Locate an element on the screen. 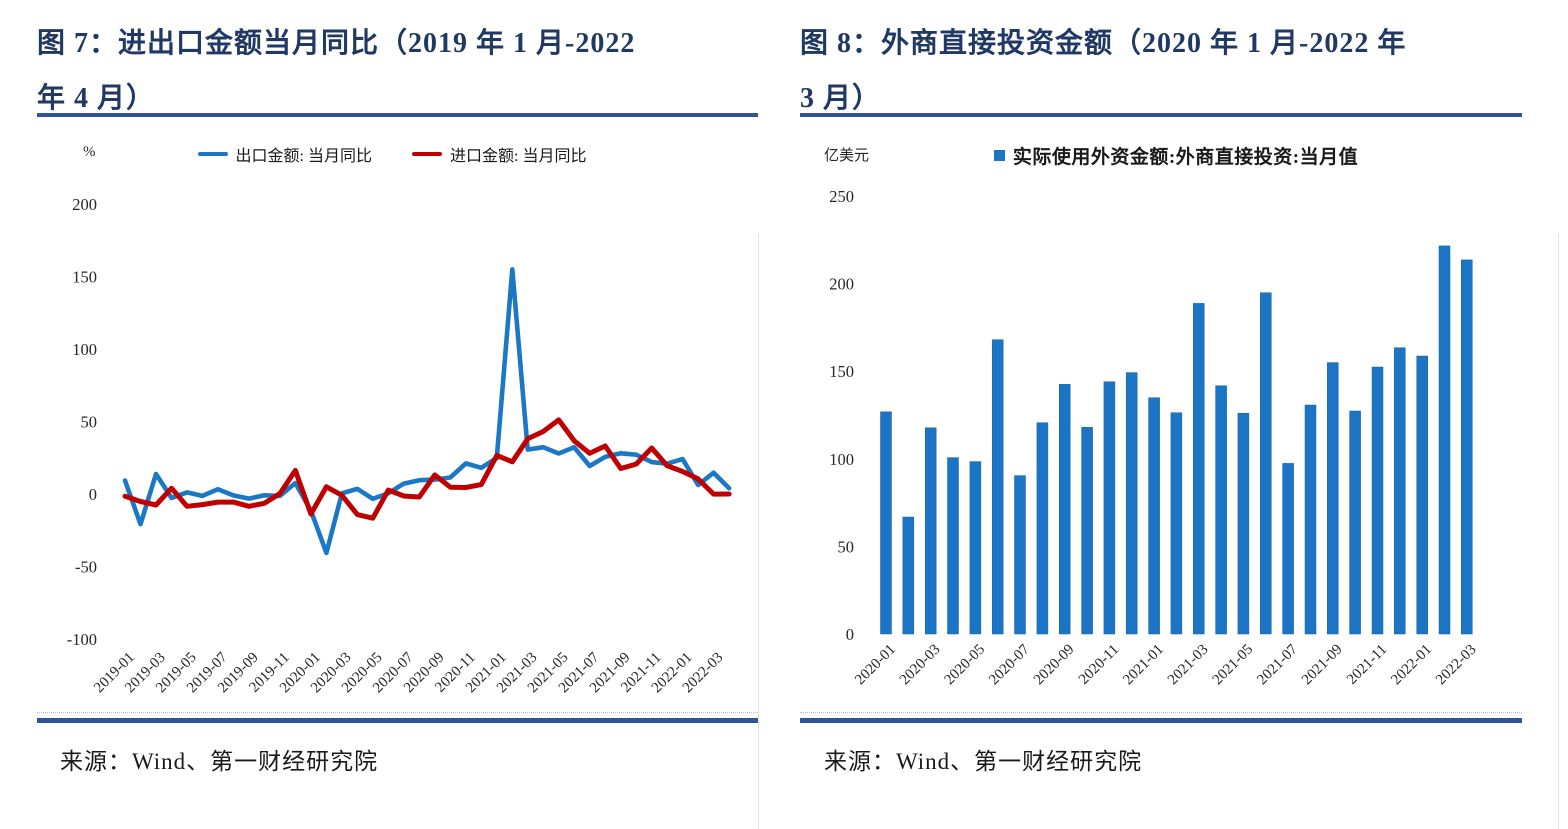 Image resolution: width=1568 pixels, height=829 pixels. figure-8-title: 图 8：外商直接投资金额（2020 年 1 月-2022 年 3 月） is located at coordinates (1103, 71).